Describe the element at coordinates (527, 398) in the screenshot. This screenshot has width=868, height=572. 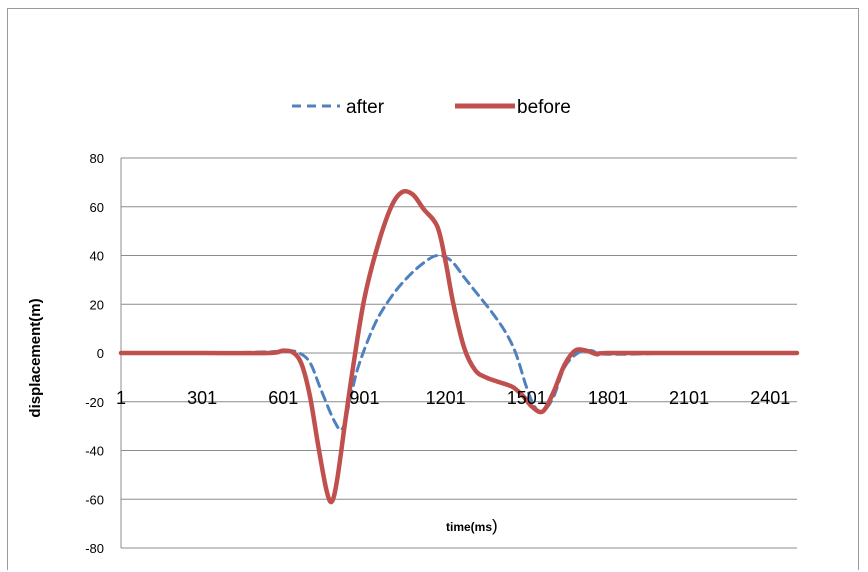
I see `x-tick-label: 1501` at that location.